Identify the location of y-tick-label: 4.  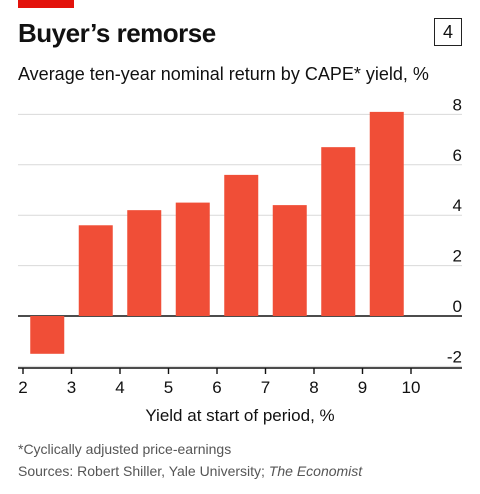
(457, 205).